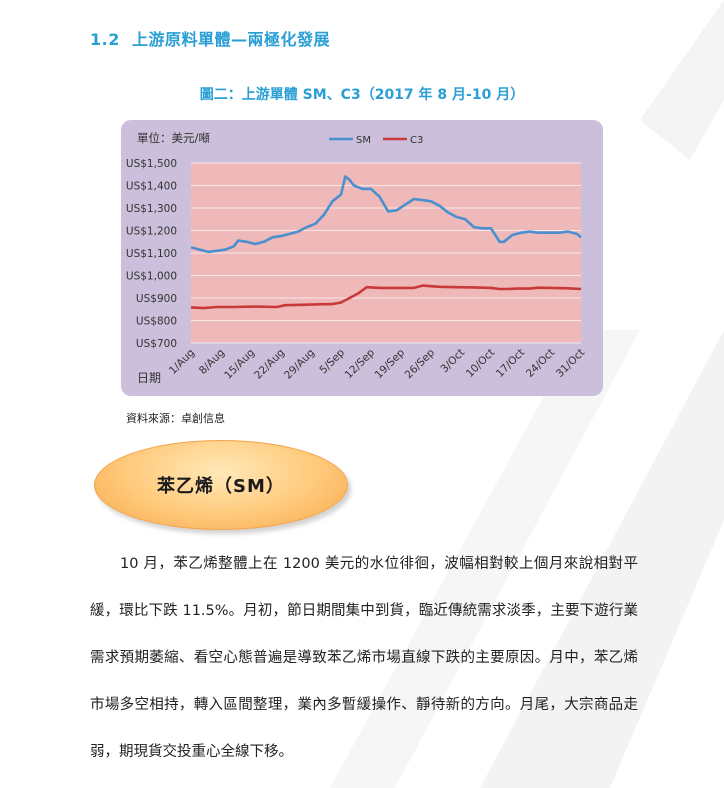  I want to click on series-line-c3, so click(386, 297).